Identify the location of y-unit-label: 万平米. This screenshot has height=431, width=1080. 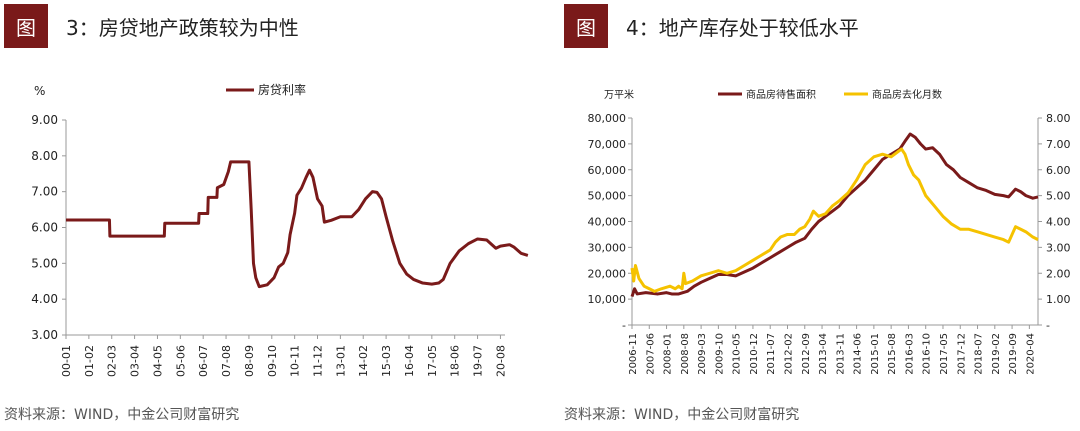
(619, 94).